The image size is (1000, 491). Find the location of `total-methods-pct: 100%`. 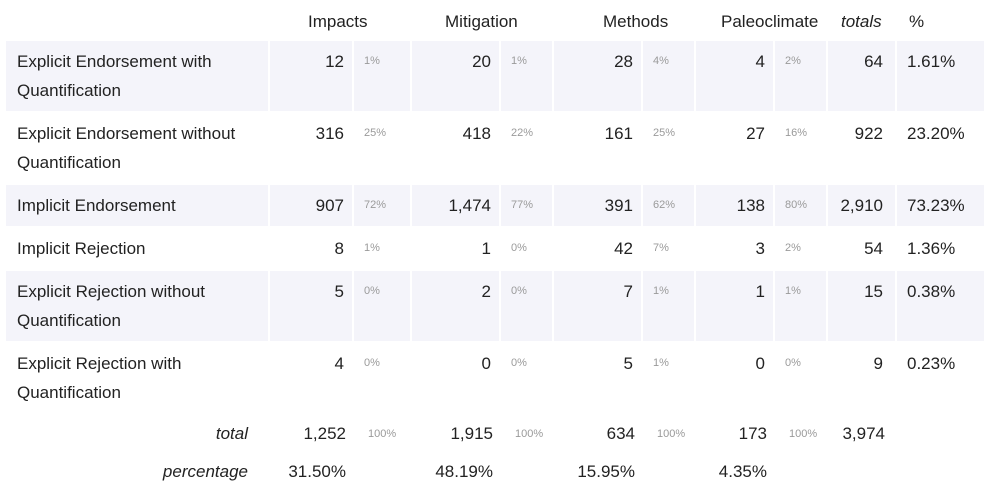

total-methods-pct: 100% is located at coordinates (669, 434).